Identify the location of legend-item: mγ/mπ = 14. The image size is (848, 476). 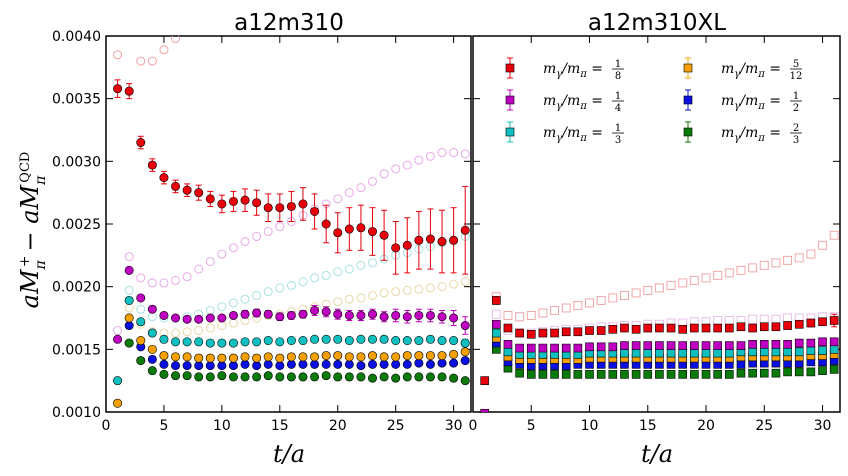
(564, 101).